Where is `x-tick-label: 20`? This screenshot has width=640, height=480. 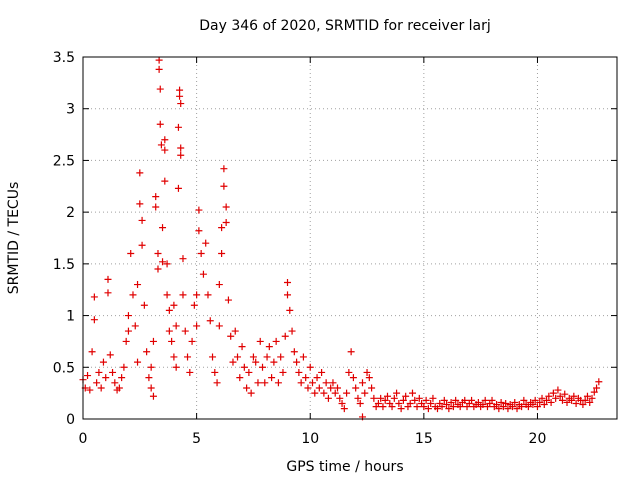
x-tick-label: 20 is located at coordinates (538, 439).